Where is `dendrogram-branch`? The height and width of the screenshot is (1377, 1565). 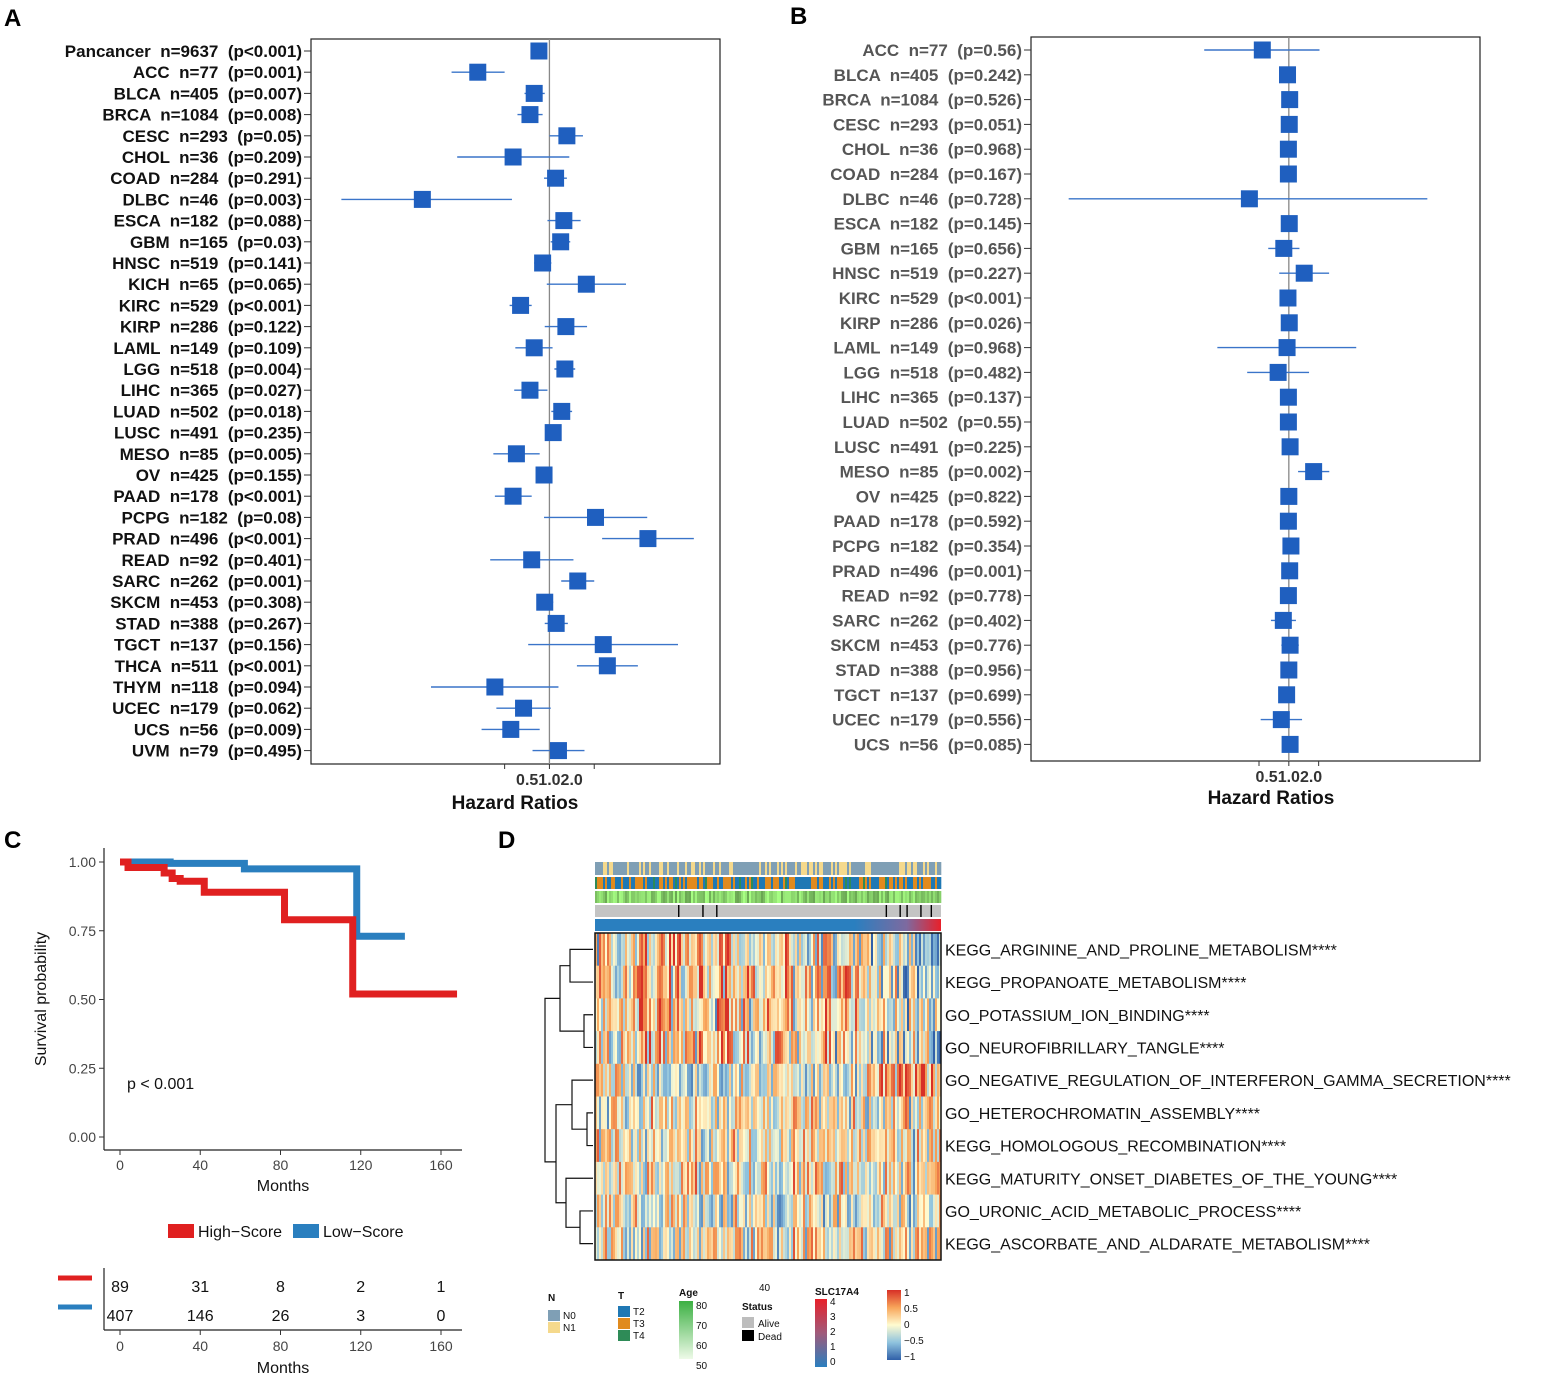
dendrogram-branch is located at coordinates (588, 1031).